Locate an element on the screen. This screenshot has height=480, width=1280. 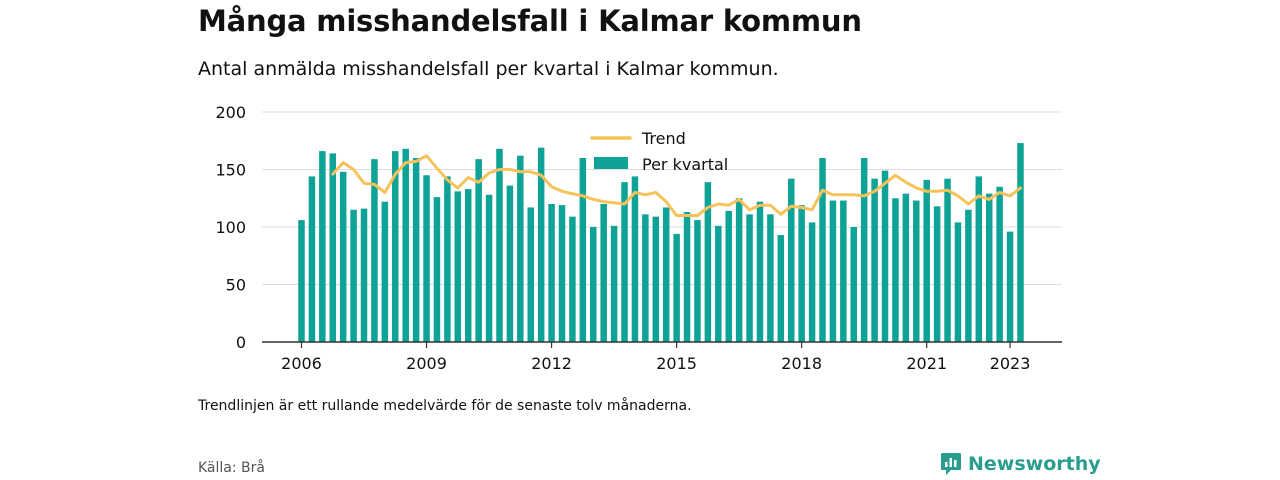
brand-name: Newsworthy is located at coordinates (1034, 464).